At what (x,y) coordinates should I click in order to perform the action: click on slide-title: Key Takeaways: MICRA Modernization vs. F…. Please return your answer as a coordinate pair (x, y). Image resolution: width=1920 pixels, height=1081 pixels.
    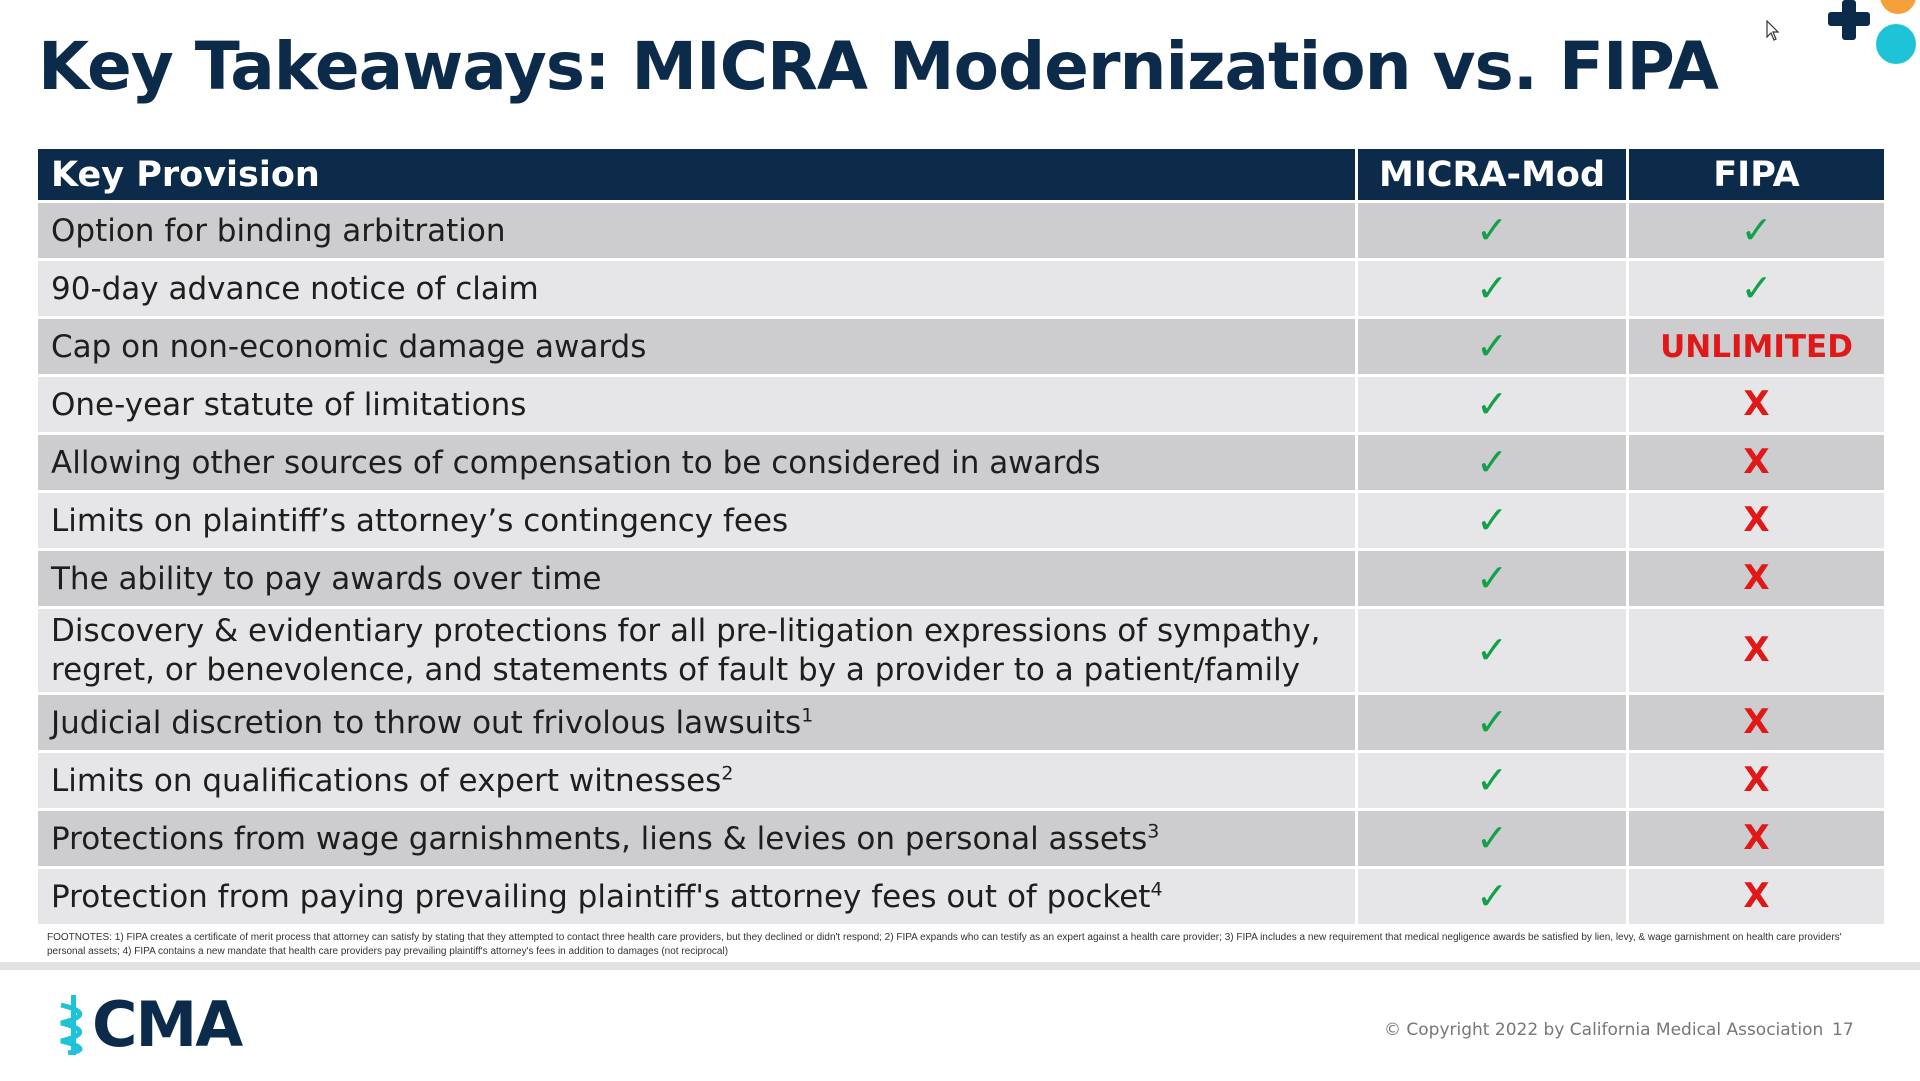
    Looking at the image, I should click on (878, 66).